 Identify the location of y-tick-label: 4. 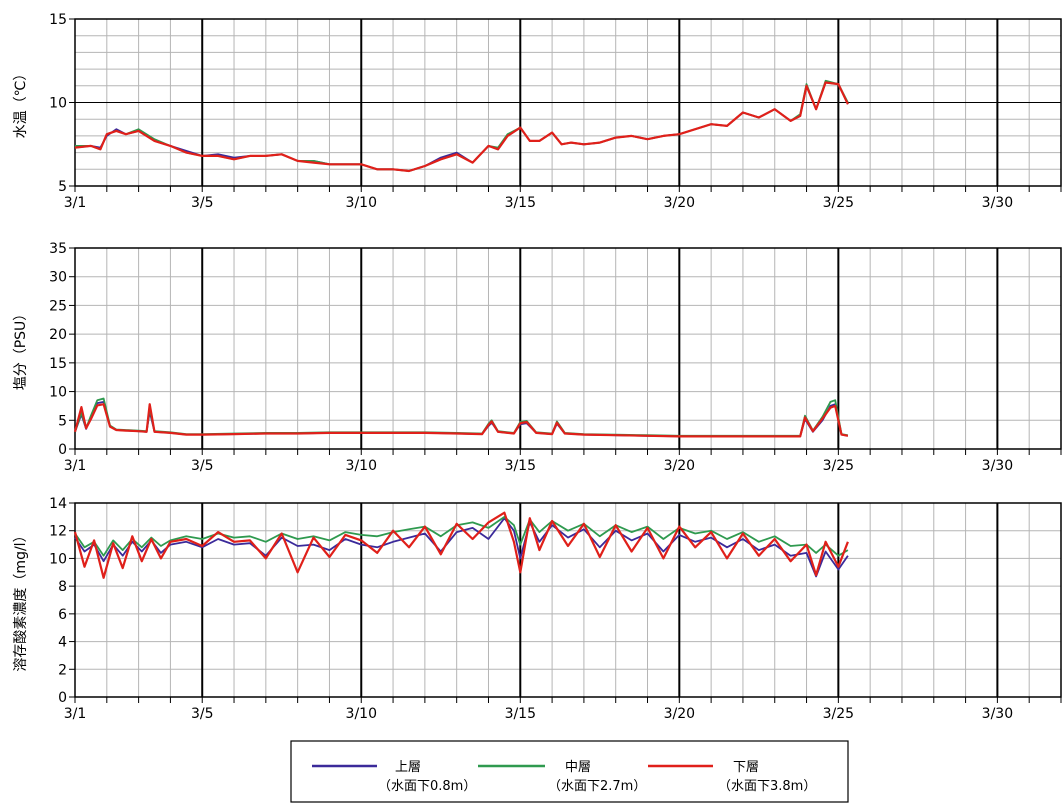
(62, 643).